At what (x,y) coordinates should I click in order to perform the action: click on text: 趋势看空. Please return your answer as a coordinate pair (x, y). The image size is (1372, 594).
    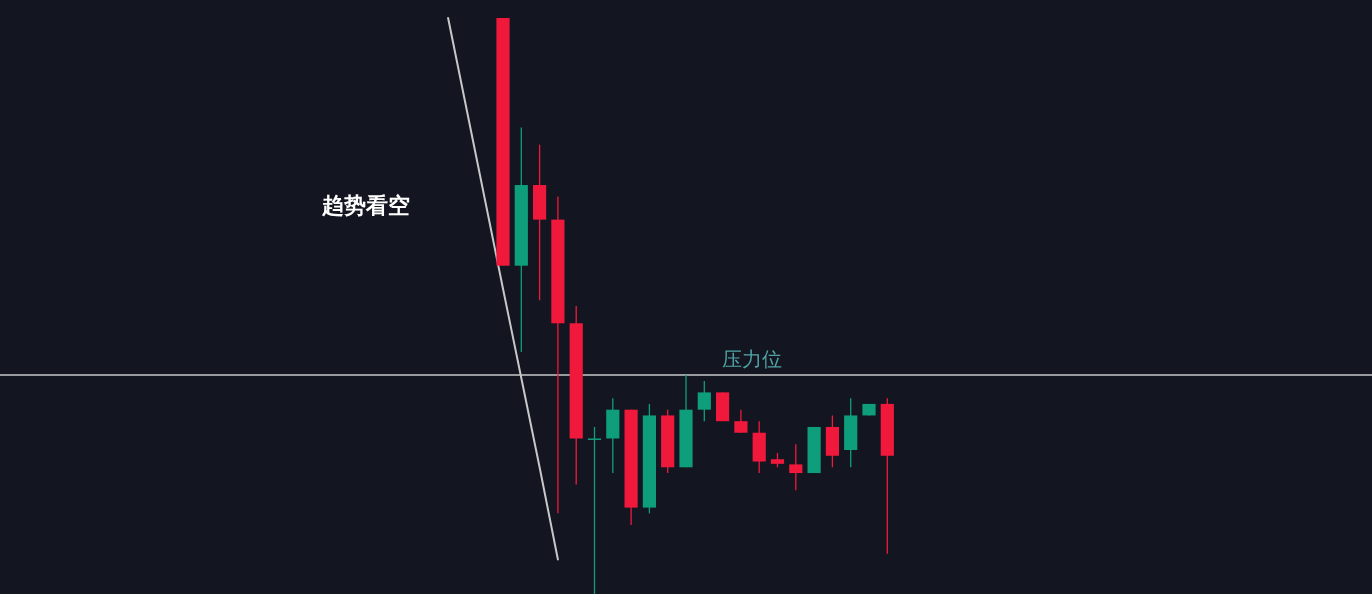
    Looking at the image, I should click on (365, 205).